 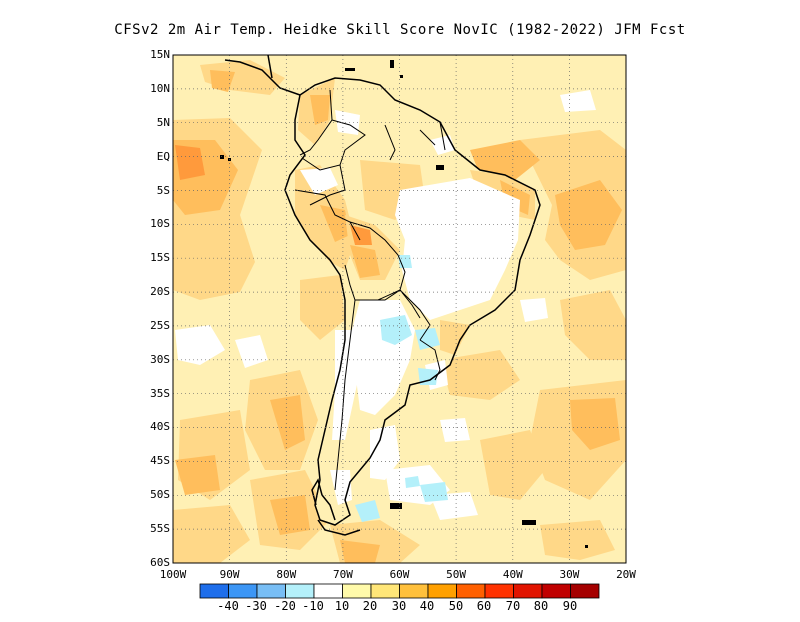 What do you see at coordinates (160, 426) in the screenshot?
I see `lat-label: 40S` at bounding box center [160, 426].